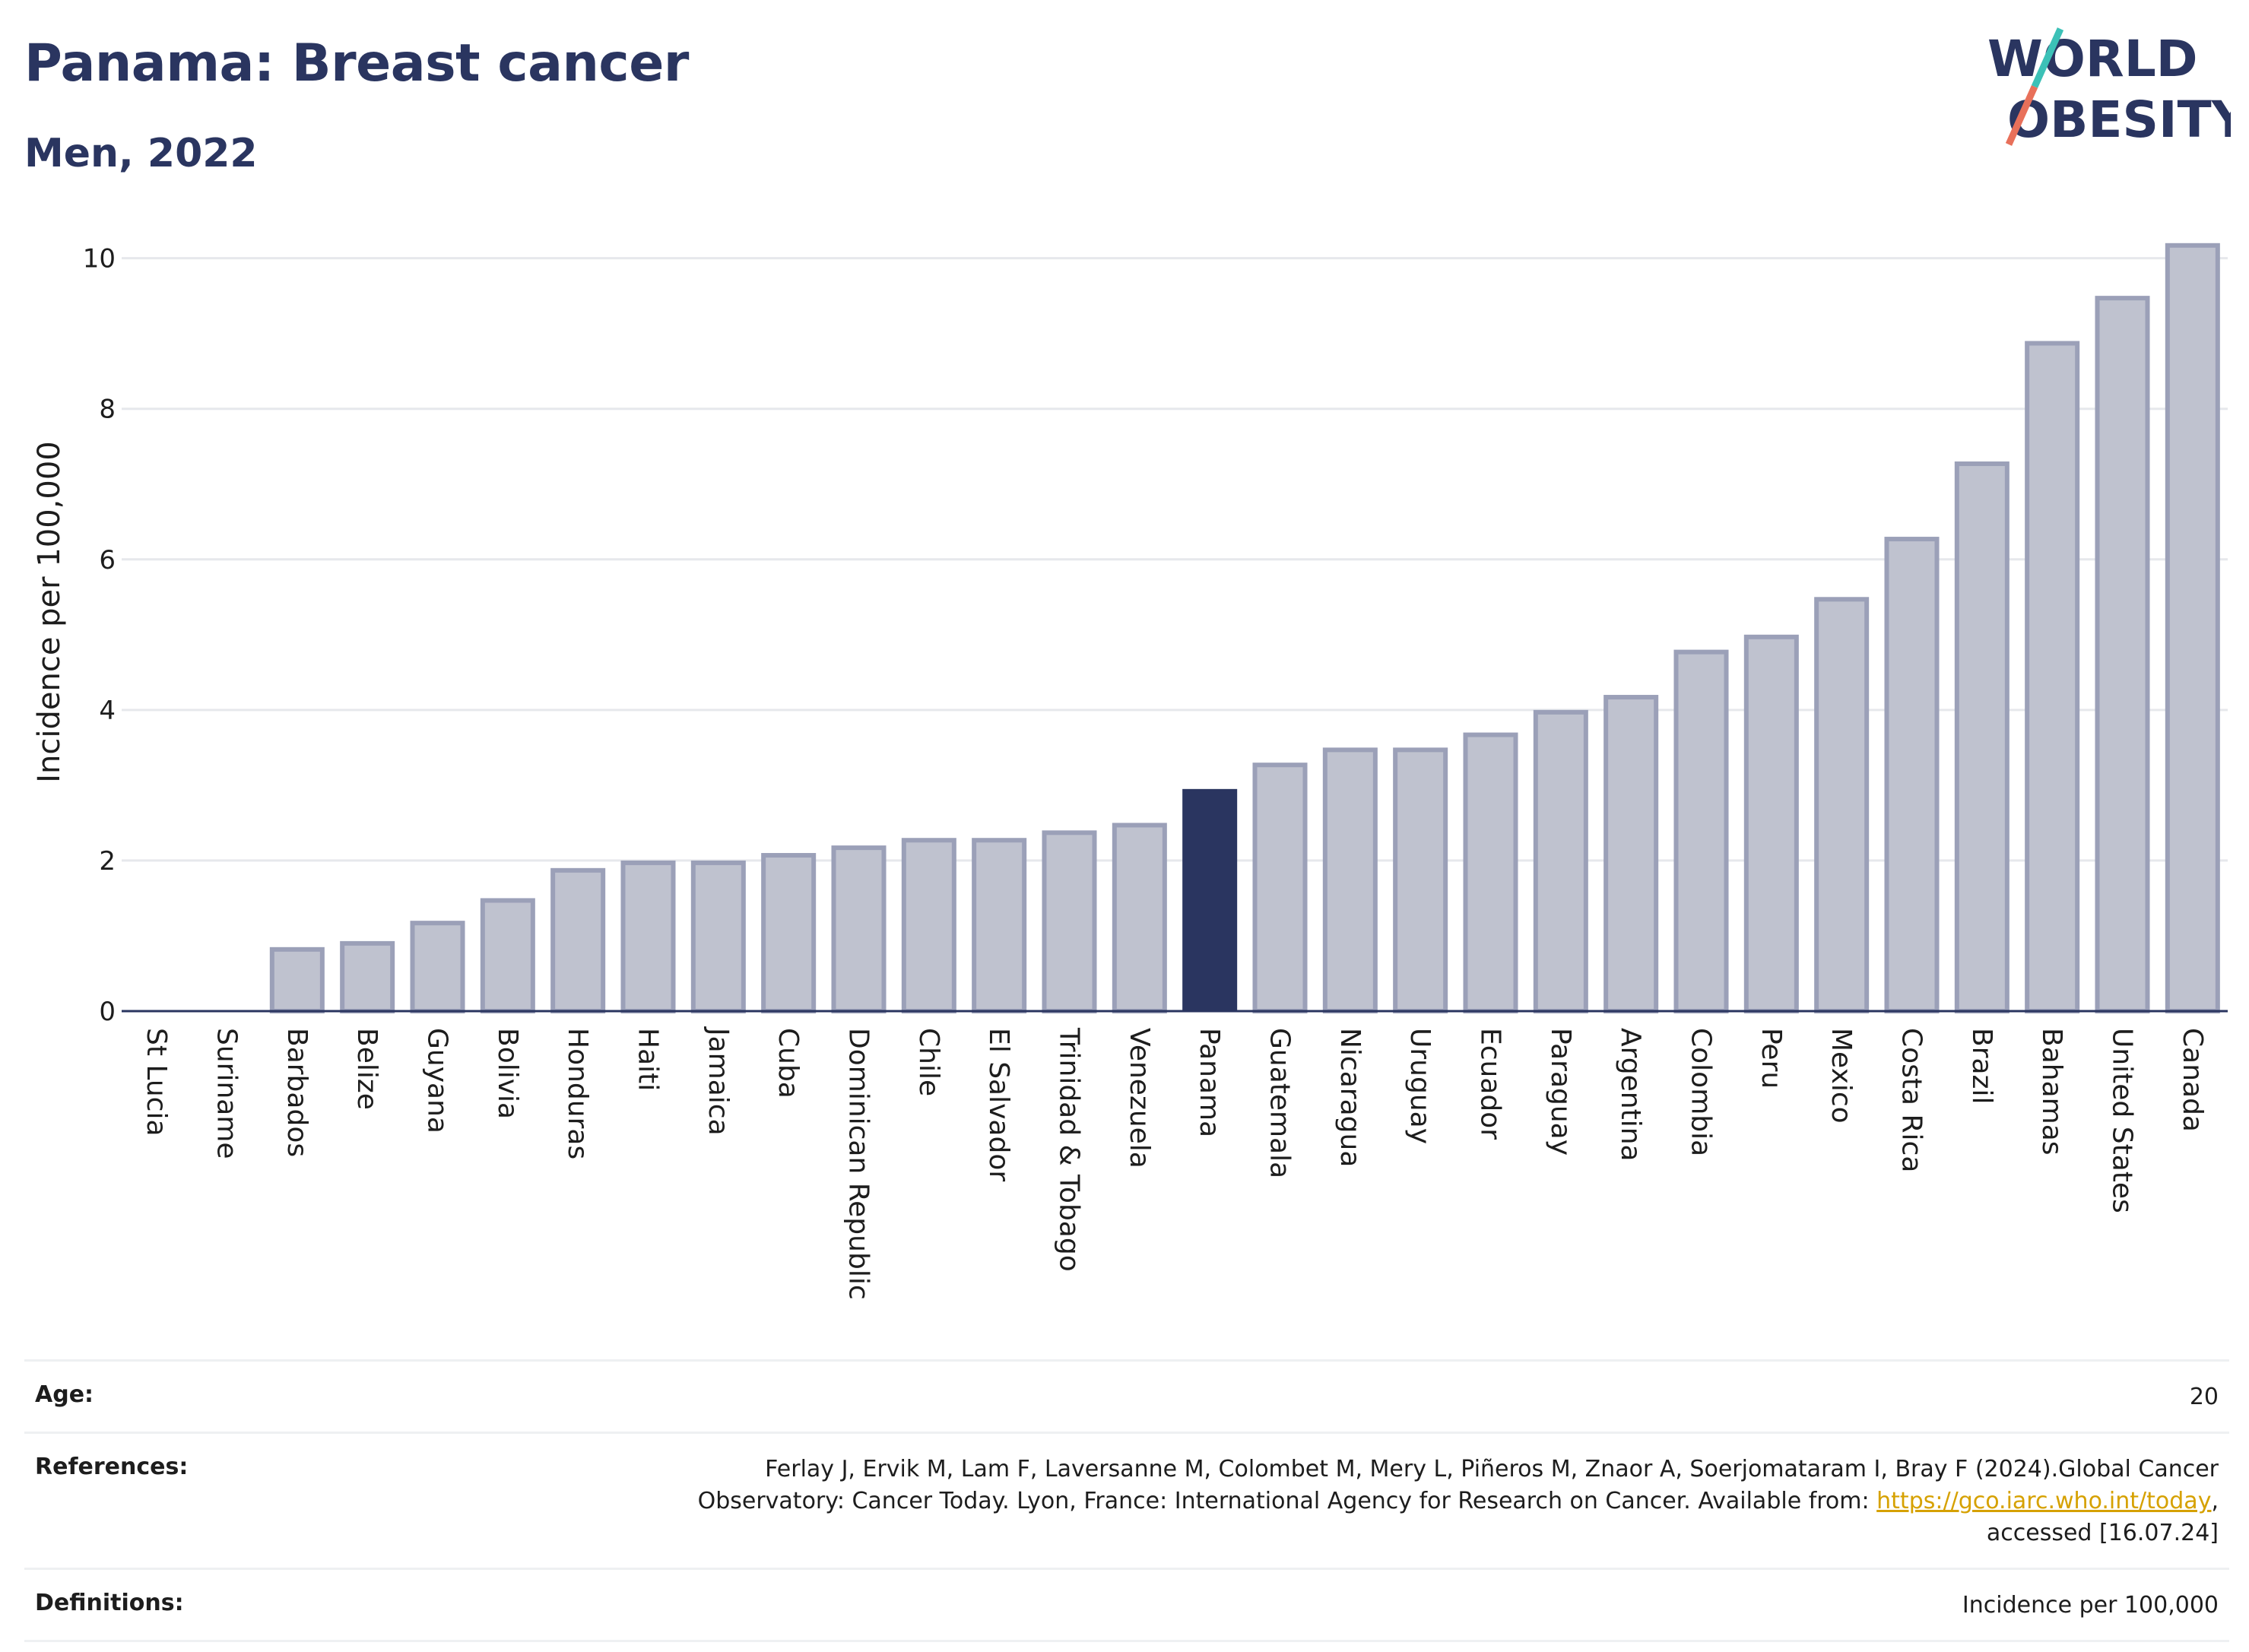 The image size is (2249, 1652). Describe the element at coordinates (64, 1394) in the screenshot. I see `age-label: Age:` at that location.